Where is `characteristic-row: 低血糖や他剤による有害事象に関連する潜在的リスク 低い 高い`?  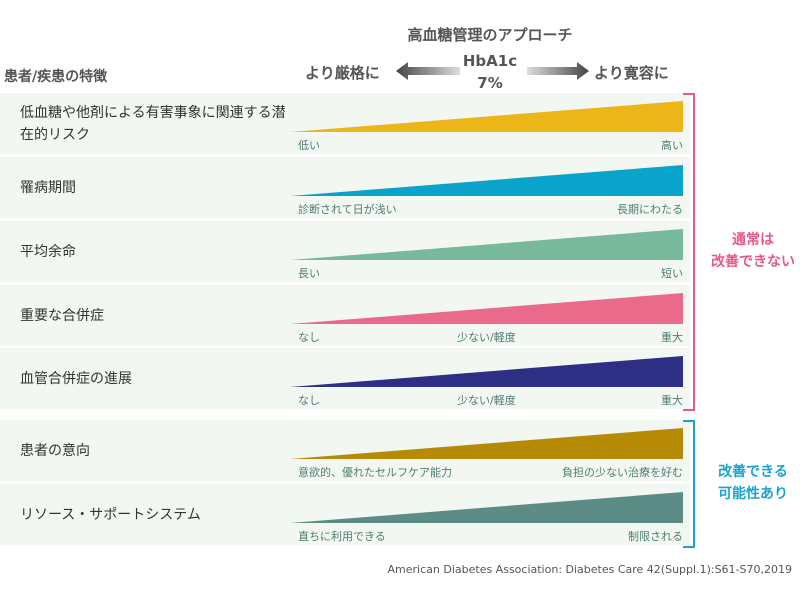 characteristic-row: 低血糖や他剤による有害事象に関連する潜在的リスク 低い 高い is located at coordinates (345, 123).